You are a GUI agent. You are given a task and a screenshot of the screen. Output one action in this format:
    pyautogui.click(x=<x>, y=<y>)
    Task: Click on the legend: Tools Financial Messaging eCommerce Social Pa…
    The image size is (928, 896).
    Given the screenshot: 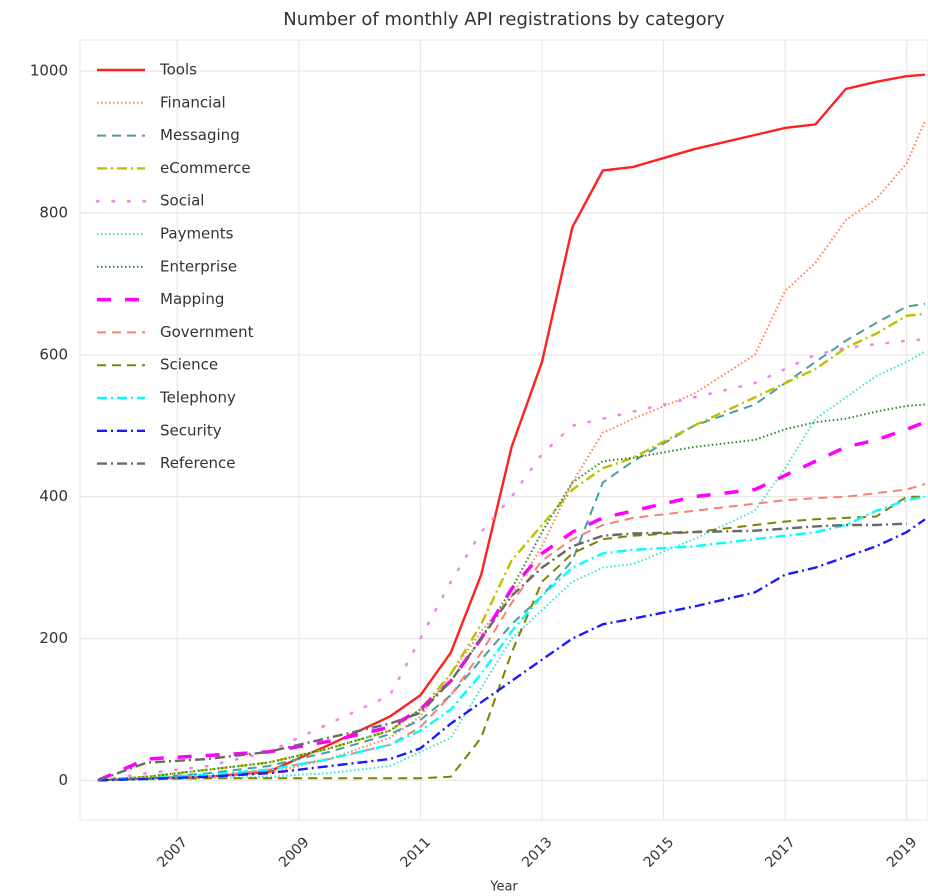 What is the action you would take?
    pyautogui.click(x=174, y=266)
    